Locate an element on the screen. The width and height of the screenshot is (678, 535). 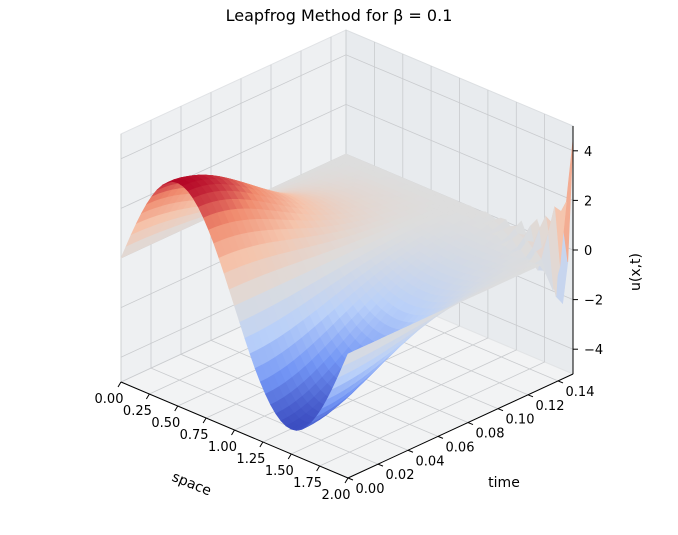
y-tick-label: 0.14 is located at coordinates (580, 392).